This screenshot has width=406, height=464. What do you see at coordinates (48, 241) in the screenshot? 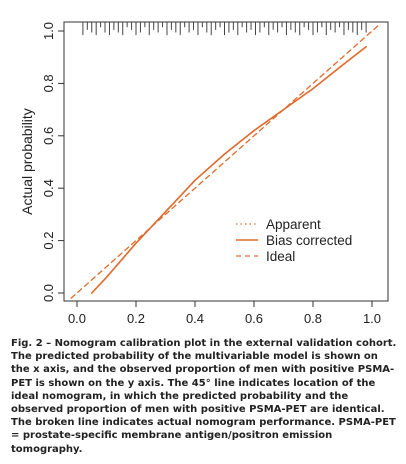
I see `y-tick-label: 0.2` at bounding box center [48, 241].